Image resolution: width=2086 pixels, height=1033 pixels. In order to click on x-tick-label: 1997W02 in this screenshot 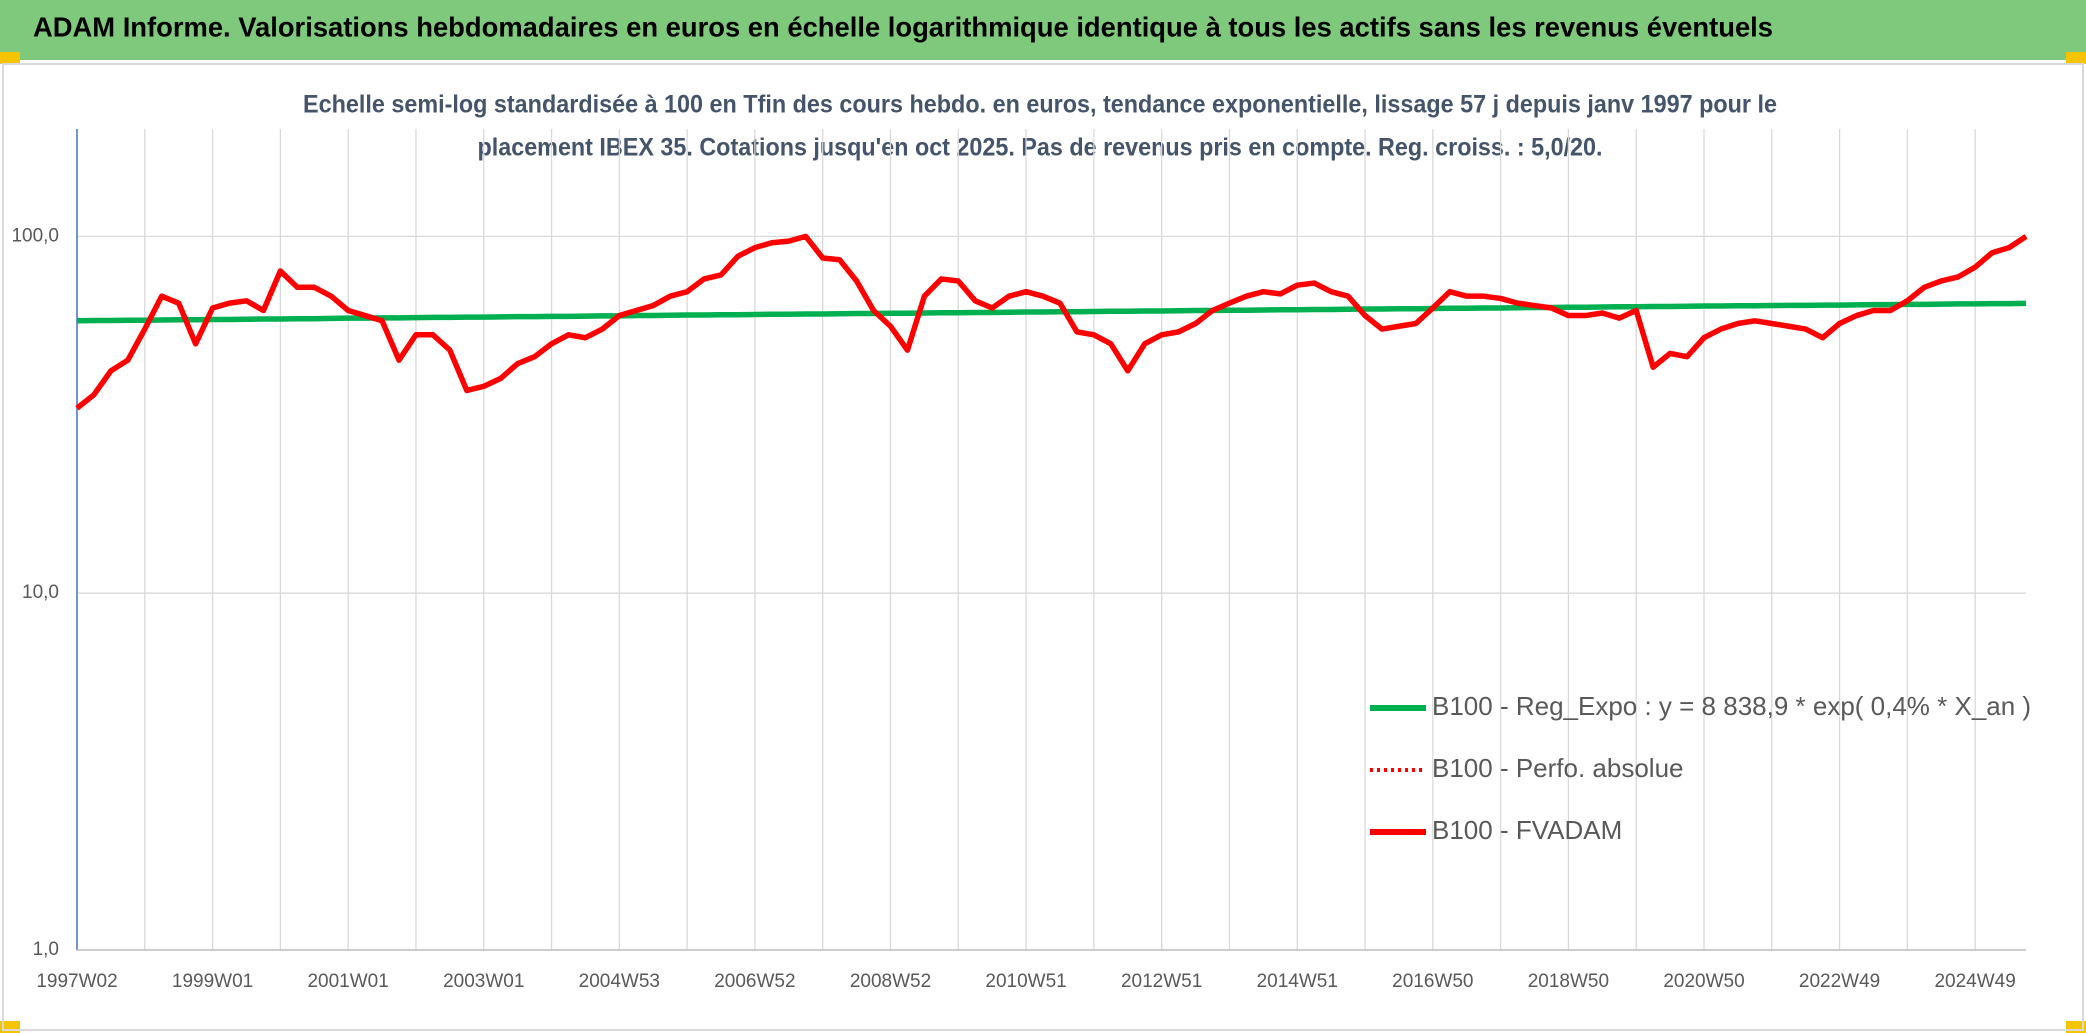, I will do `click(76, 981)`.